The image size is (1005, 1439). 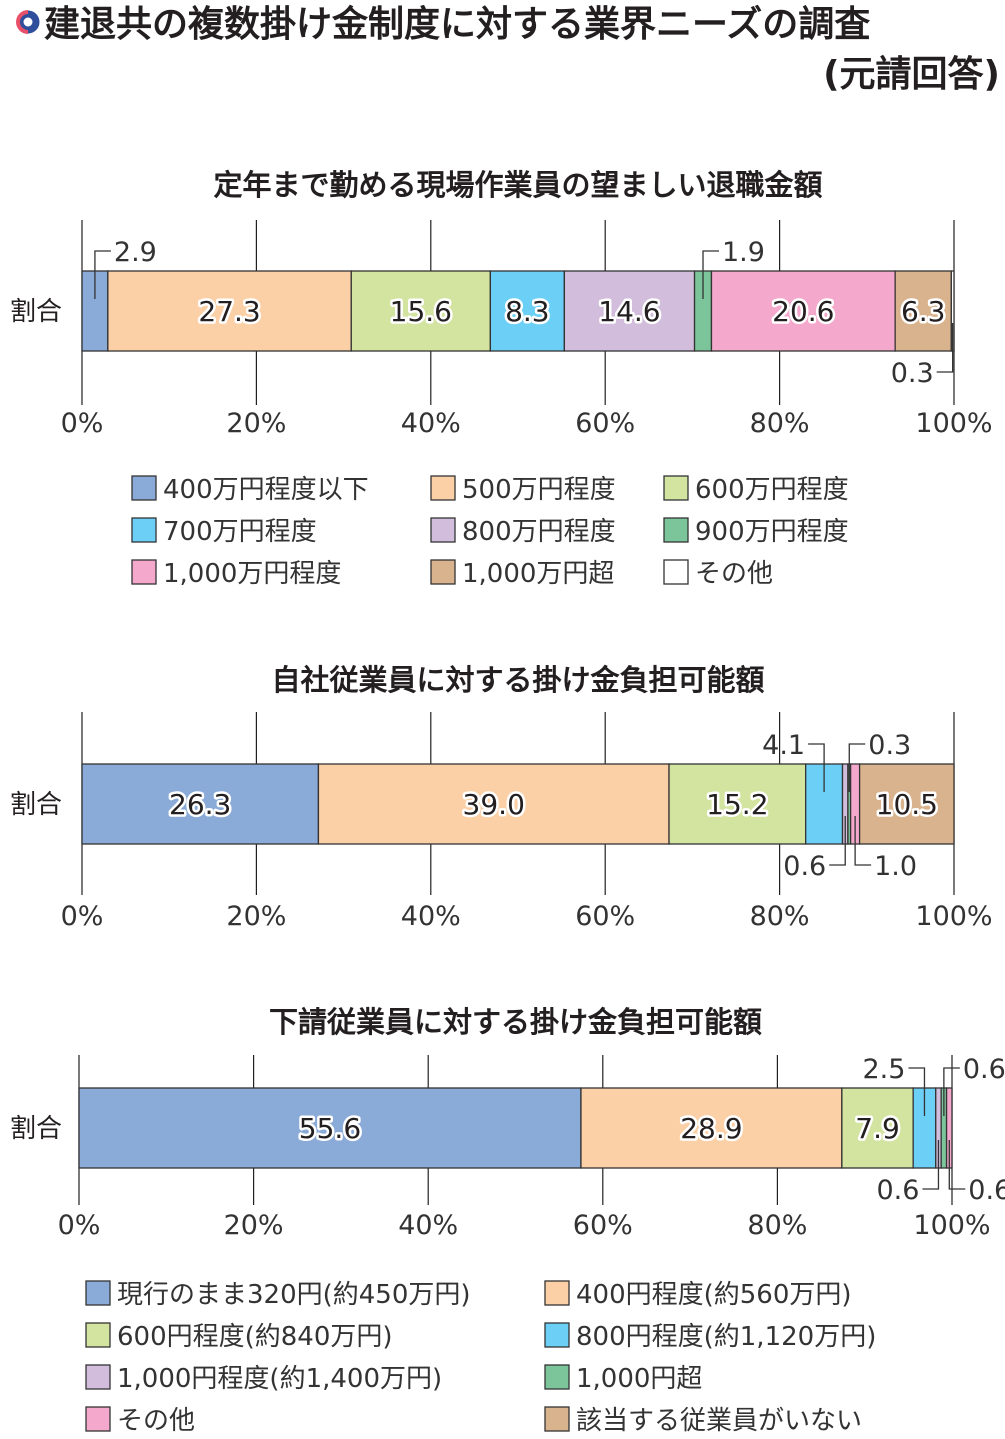 I want to click on legend-item: 900万円程度, so click(x=756, y=532).